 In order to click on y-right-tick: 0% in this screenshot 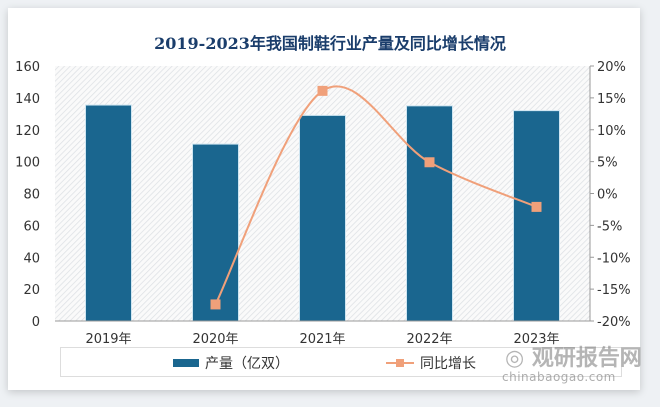, I will do `click(607, 195)`.